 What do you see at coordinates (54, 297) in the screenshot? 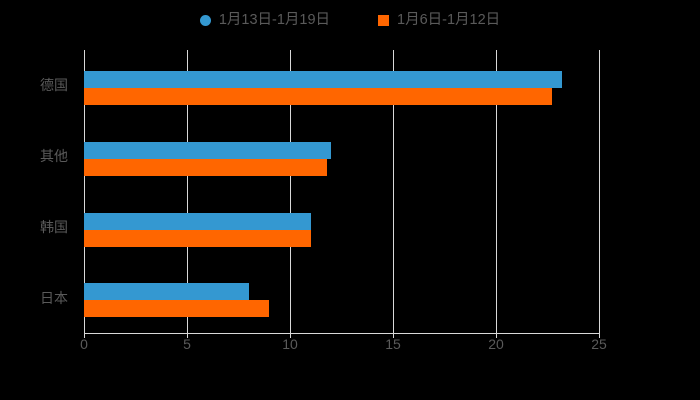
I see `y-axis-label: 日本` at bounding box center [54, 297].